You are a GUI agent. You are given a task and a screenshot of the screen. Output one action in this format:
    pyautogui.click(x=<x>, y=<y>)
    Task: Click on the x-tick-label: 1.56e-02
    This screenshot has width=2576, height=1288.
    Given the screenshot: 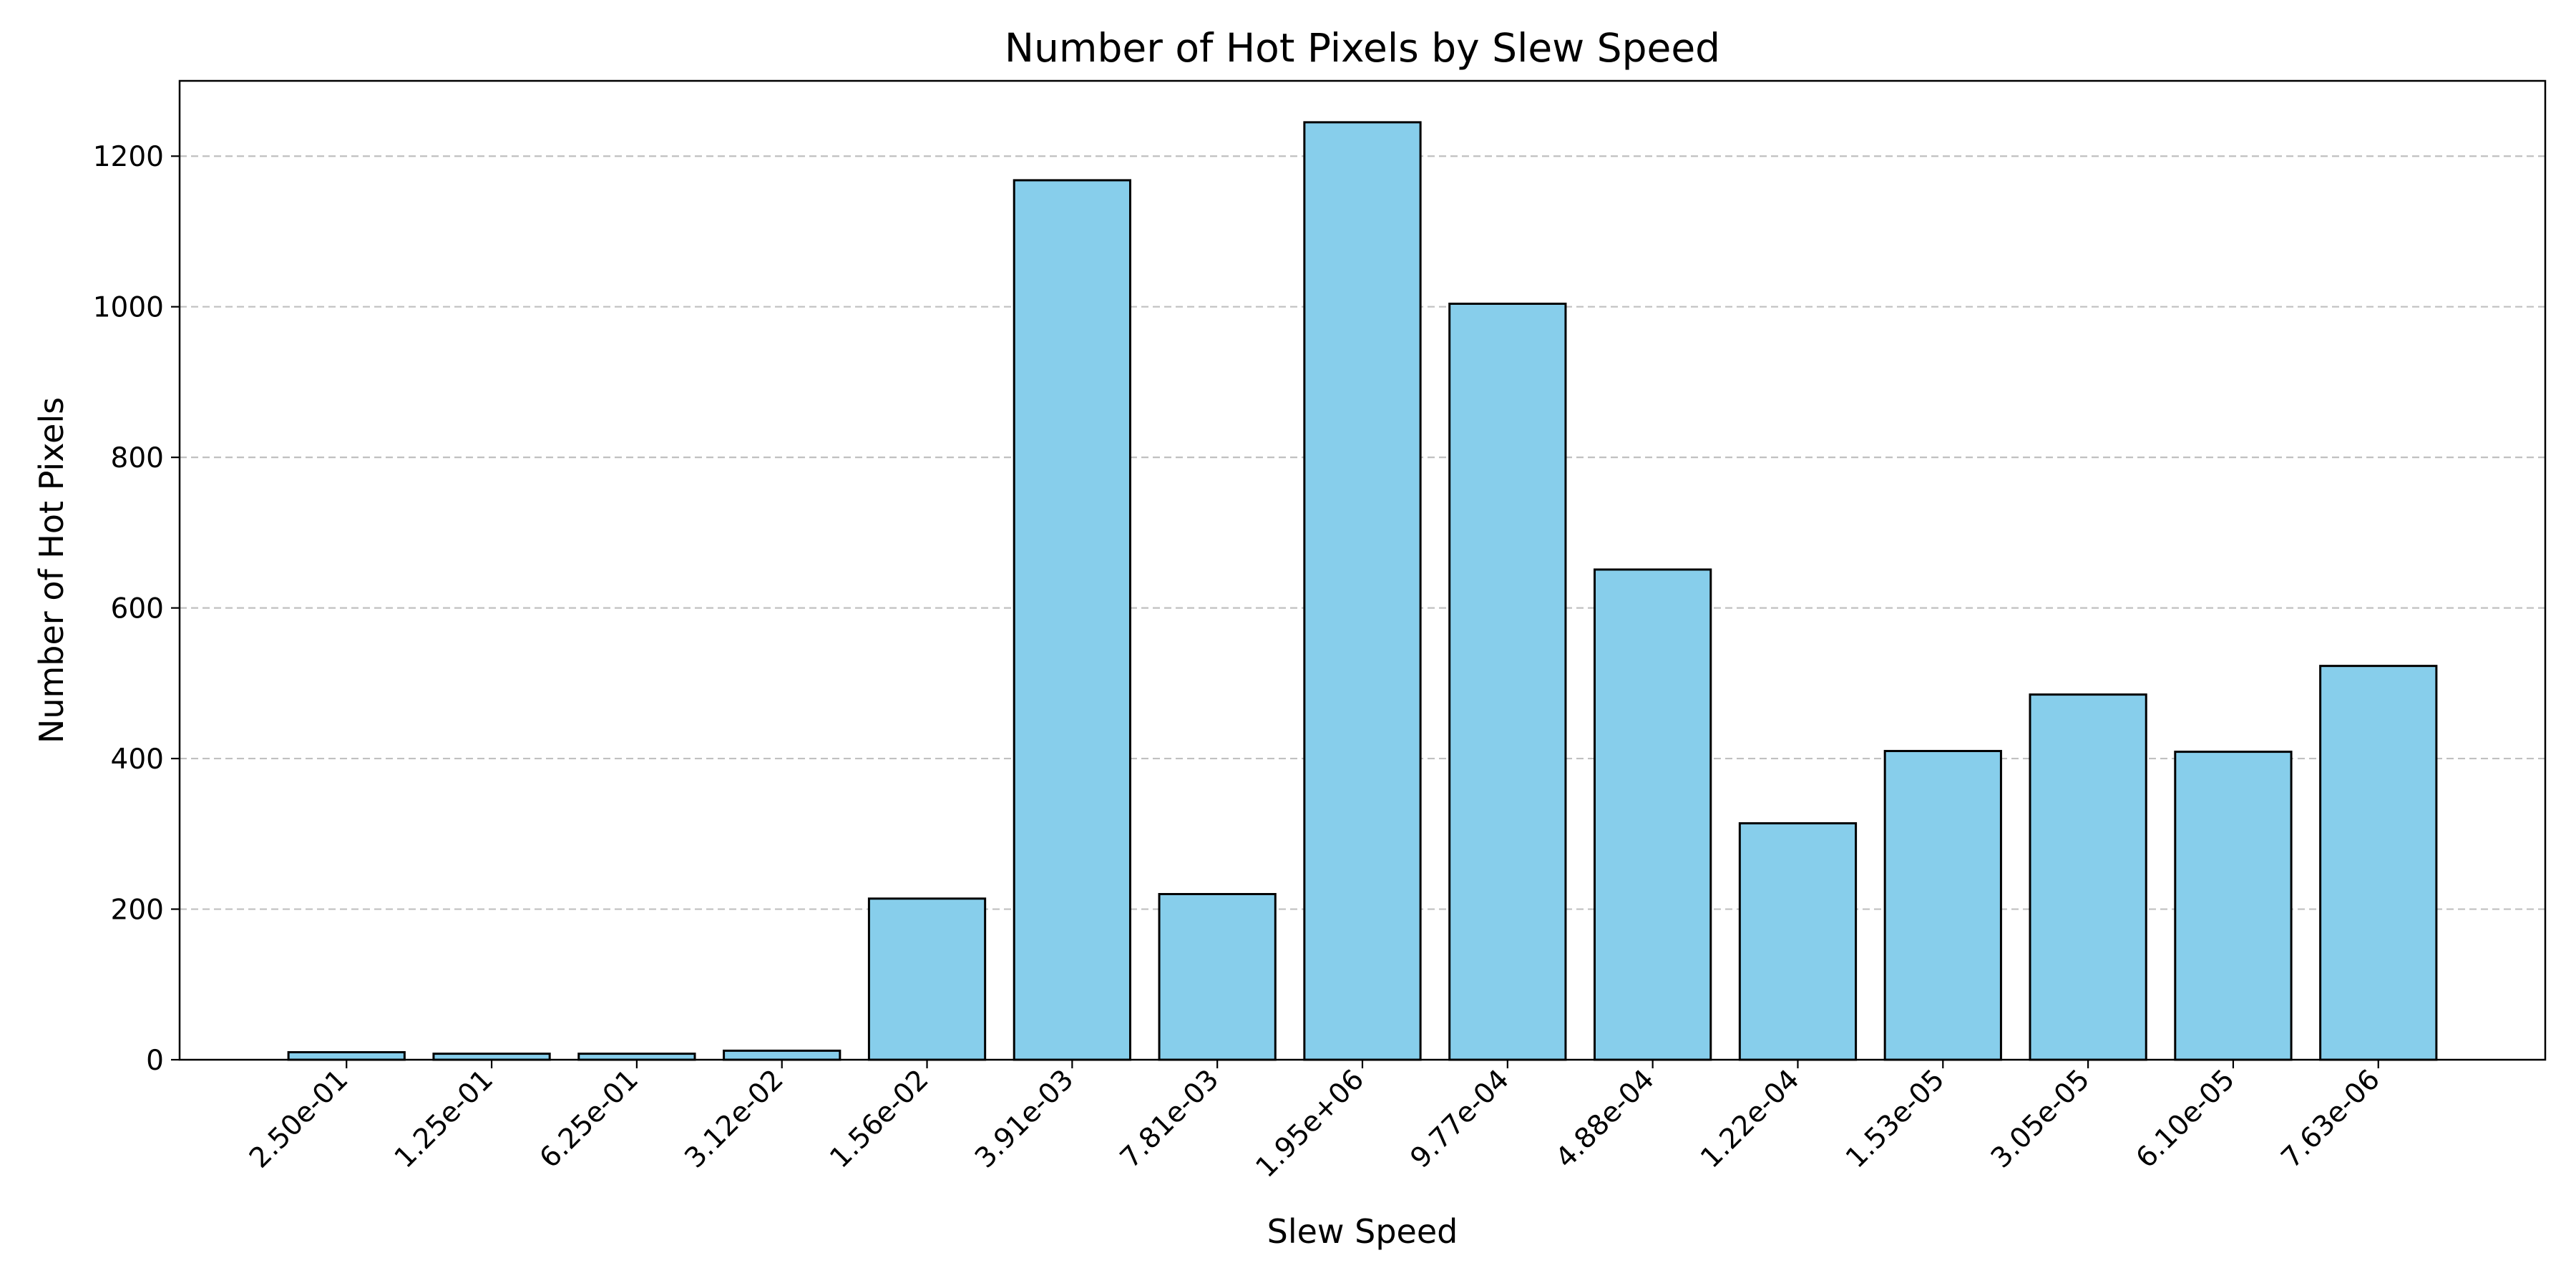 What is the action you would take?
    pyautogui.click(x=879, y=1118)
    